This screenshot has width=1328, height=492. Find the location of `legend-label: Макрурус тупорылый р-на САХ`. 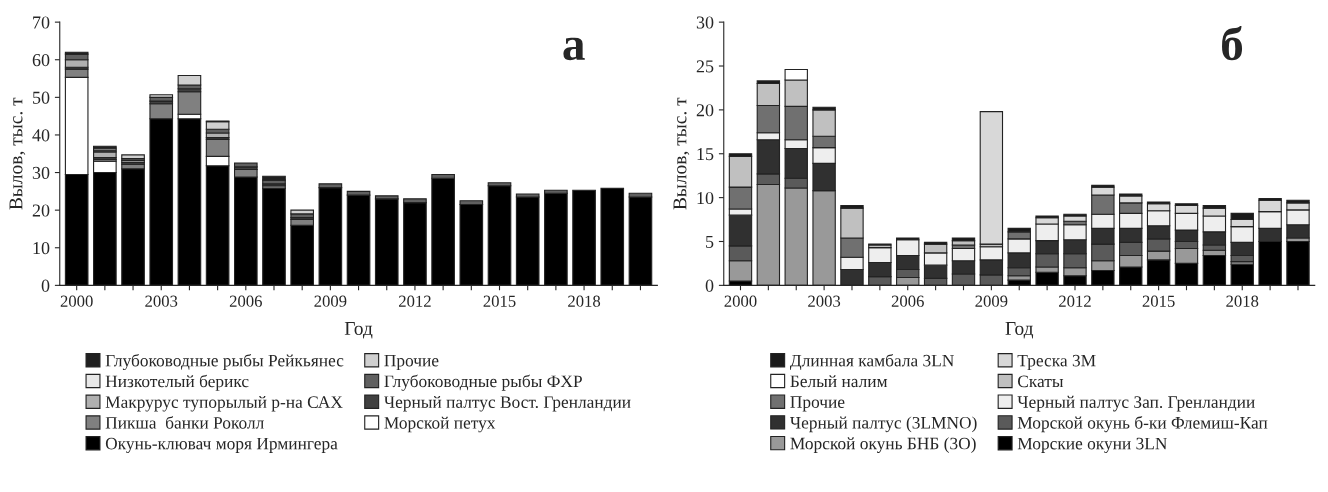

legend-label: Макрурус тупорылый р-на САХ is located at coordinates (224, 403).